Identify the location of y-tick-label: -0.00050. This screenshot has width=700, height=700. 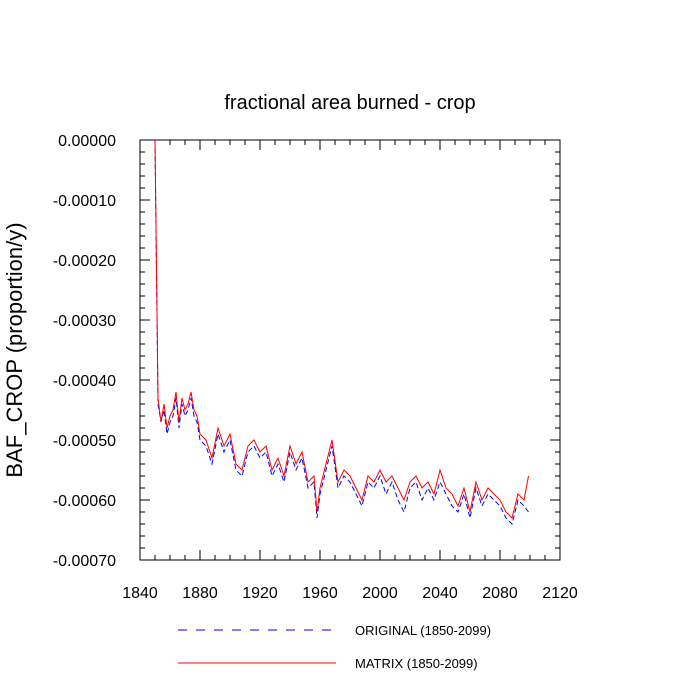
(84, 441).